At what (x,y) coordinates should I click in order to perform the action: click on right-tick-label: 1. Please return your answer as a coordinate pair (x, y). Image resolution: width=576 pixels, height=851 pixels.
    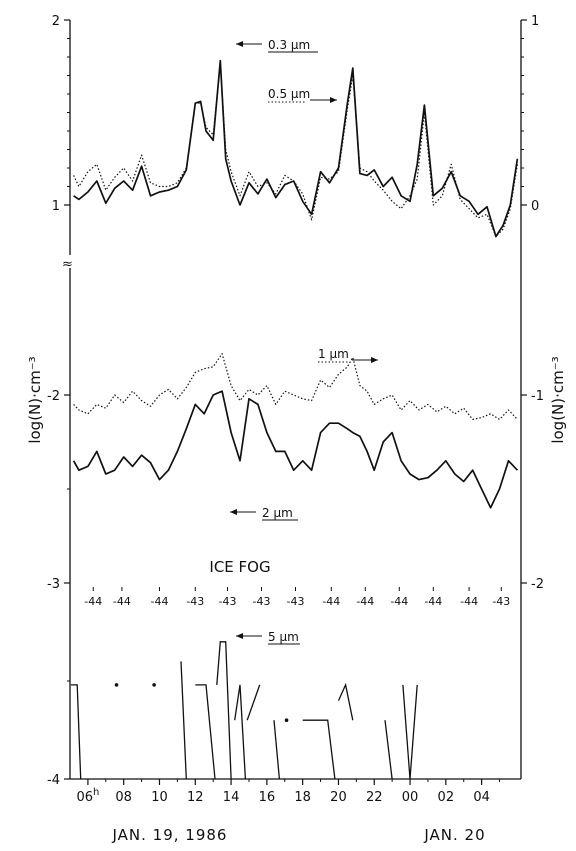
    Looking at the image, I should click on (535, 21).